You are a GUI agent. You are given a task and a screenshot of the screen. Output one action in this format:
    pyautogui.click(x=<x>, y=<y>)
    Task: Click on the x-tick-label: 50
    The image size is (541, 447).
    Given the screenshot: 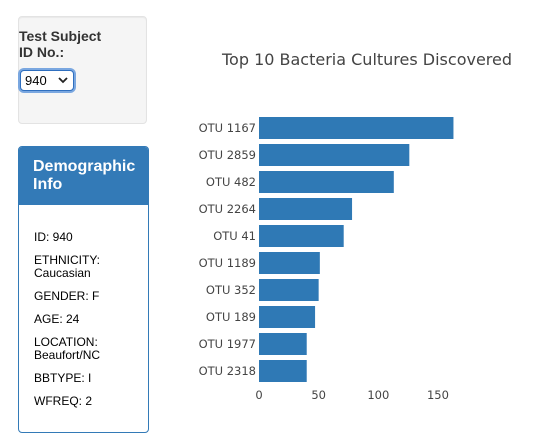 What is the action you would take?
    pyautogui.click(x=318, y=395)
    